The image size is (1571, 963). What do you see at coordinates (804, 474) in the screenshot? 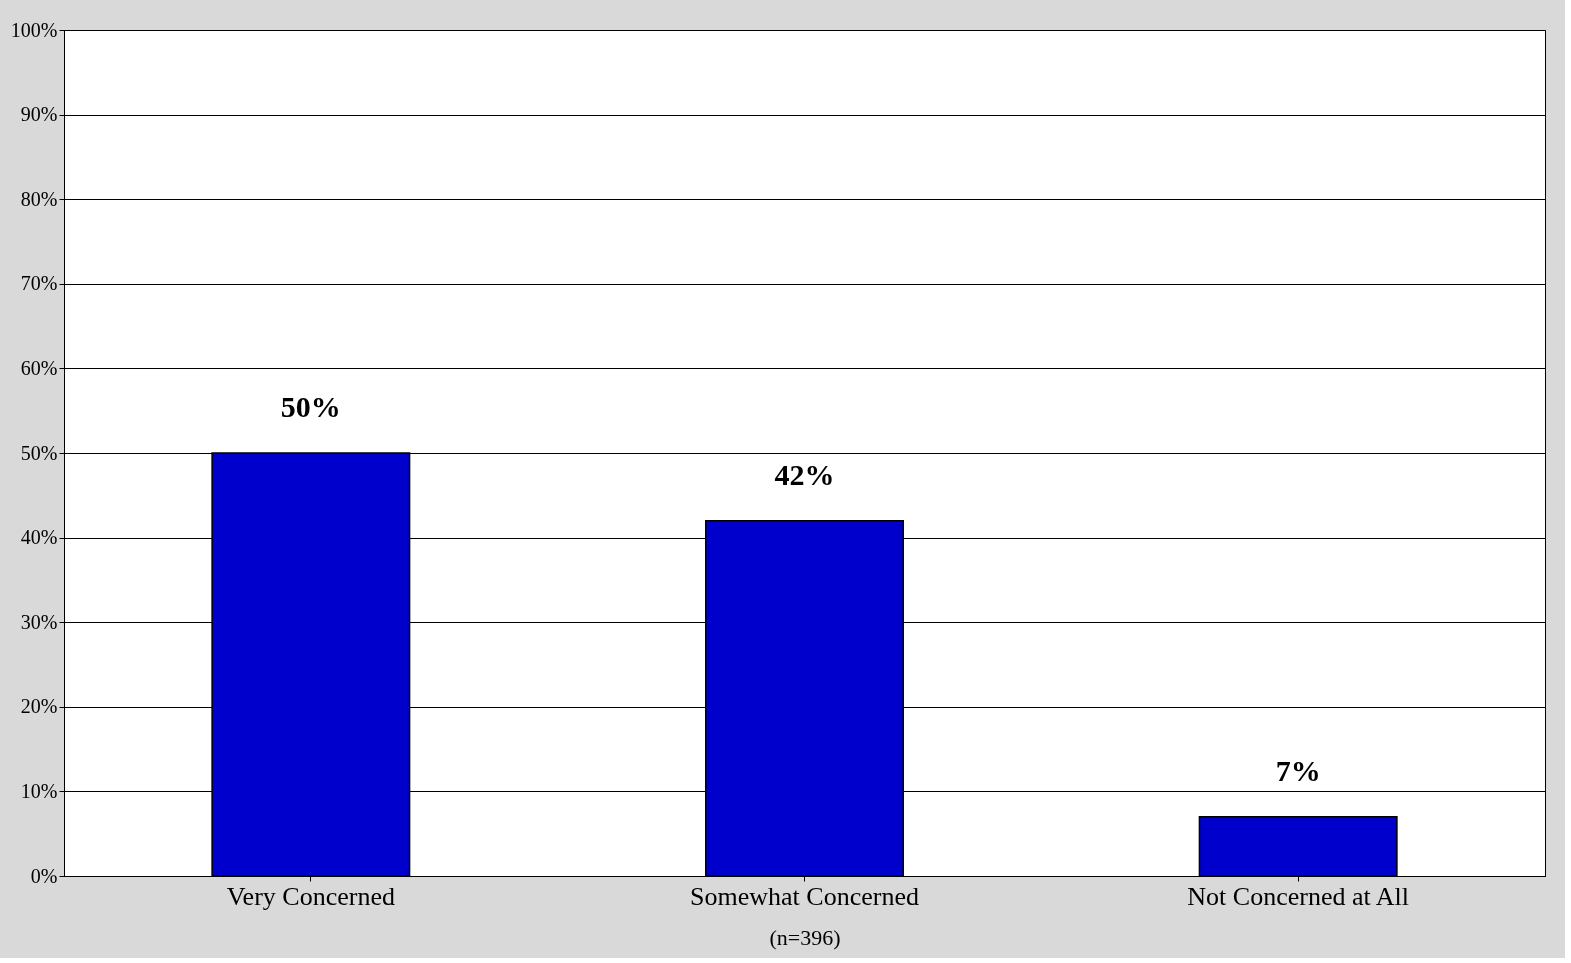
I see `data-label: 42%` at bounding box center [804, 474].